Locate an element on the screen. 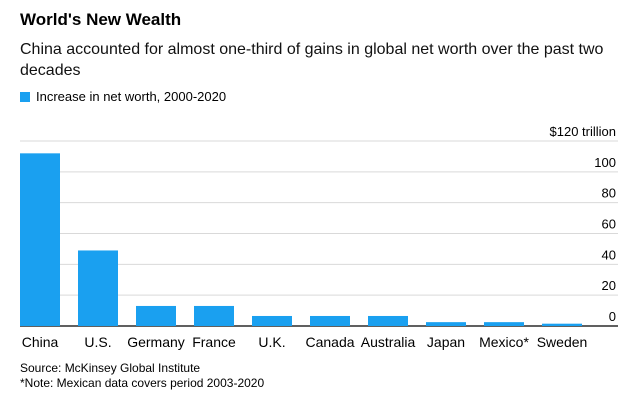 Image resolution: width=640 pixels, height=407 pixels. y-tick-label: 0 is located at coordinates (612, 316).